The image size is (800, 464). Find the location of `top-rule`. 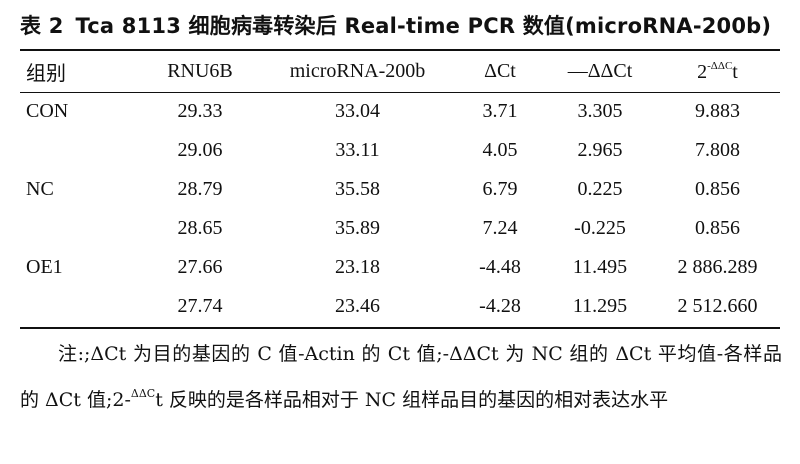

top-rule is located at coordinates (400, 50).